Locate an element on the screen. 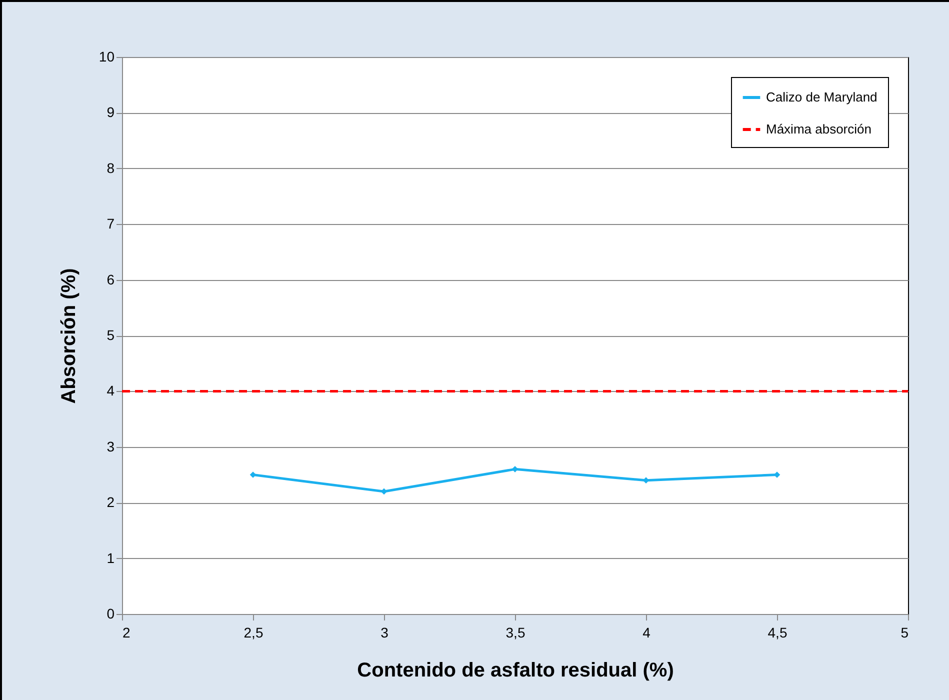 This screenshot has height=700, width=949. y-axis-title: Absorción (%) is located at coordinates (69, 336).